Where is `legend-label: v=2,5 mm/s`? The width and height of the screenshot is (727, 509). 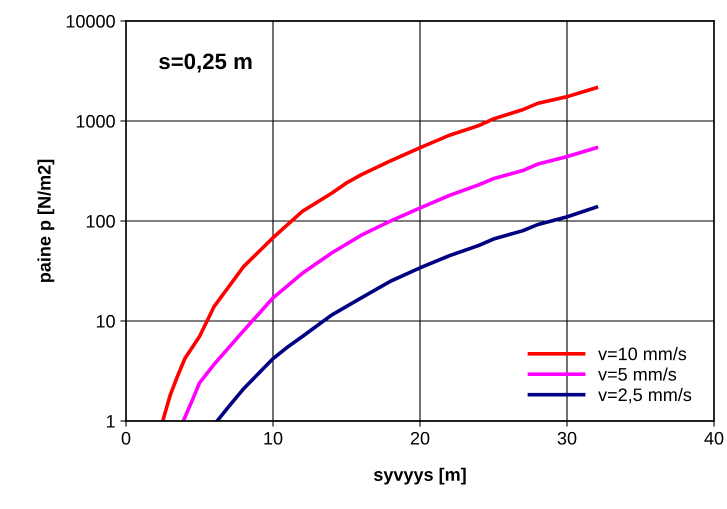 legend-label: v=2,5 mm/s is located at coordinates (645, 396).